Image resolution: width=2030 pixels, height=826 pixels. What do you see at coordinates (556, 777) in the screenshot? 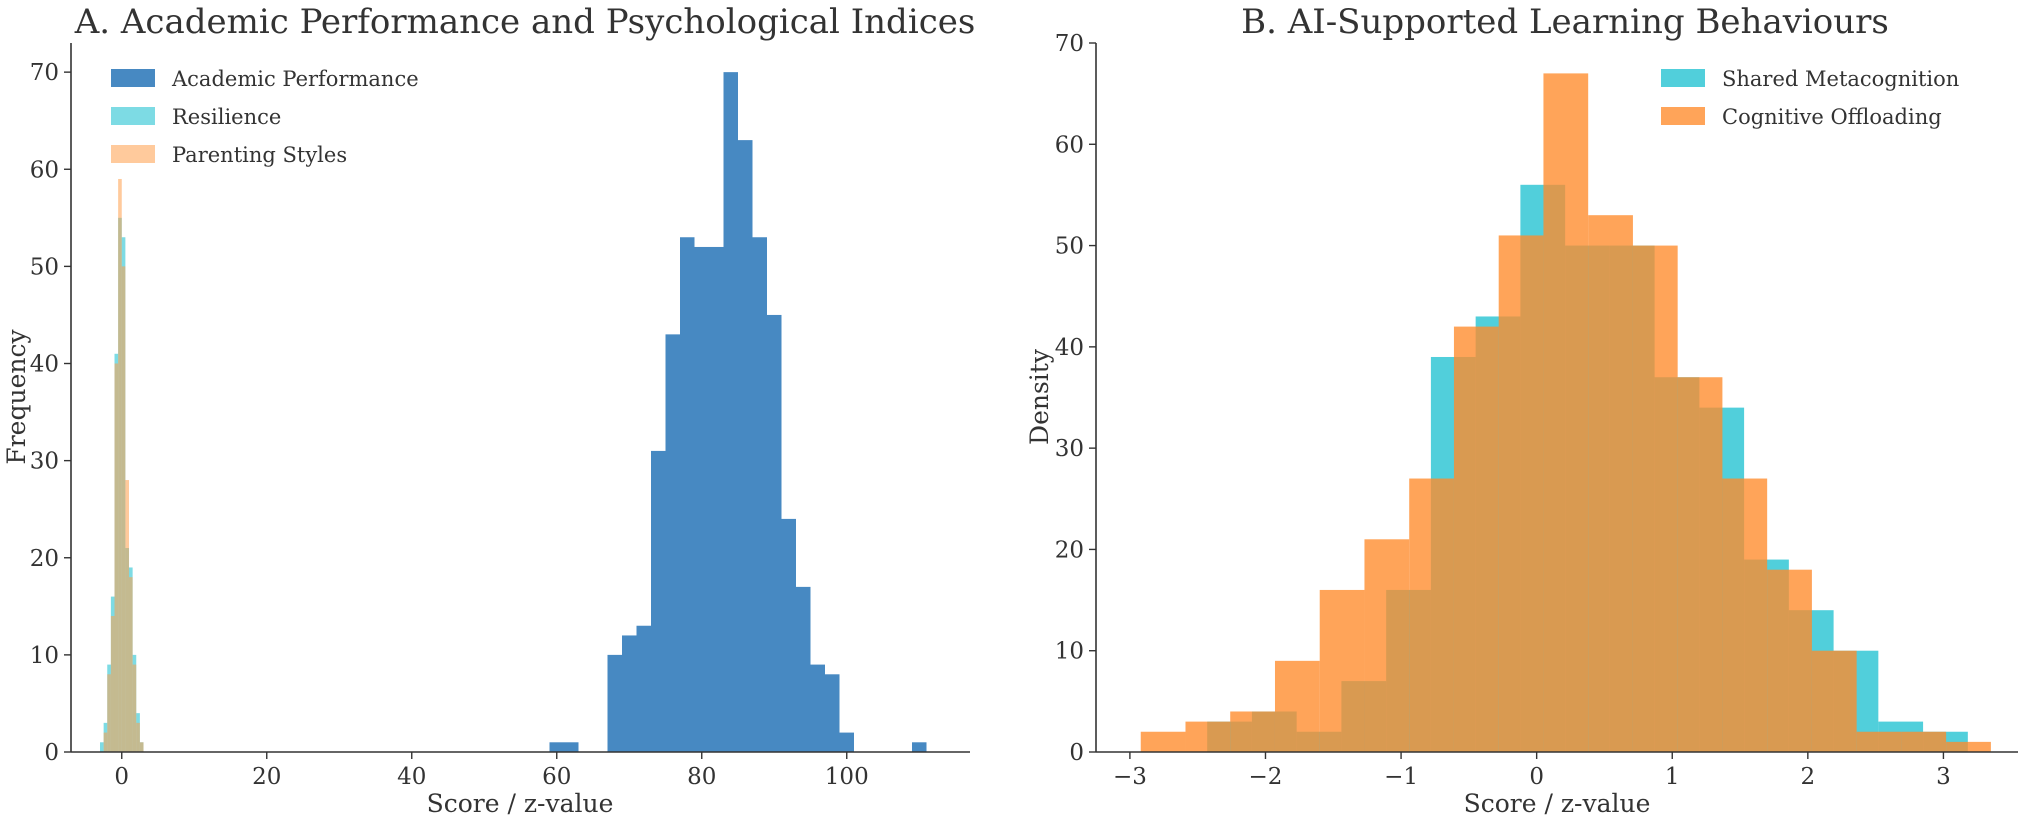
I see `x-tick-label: 60` at bounding box center [556, 777].